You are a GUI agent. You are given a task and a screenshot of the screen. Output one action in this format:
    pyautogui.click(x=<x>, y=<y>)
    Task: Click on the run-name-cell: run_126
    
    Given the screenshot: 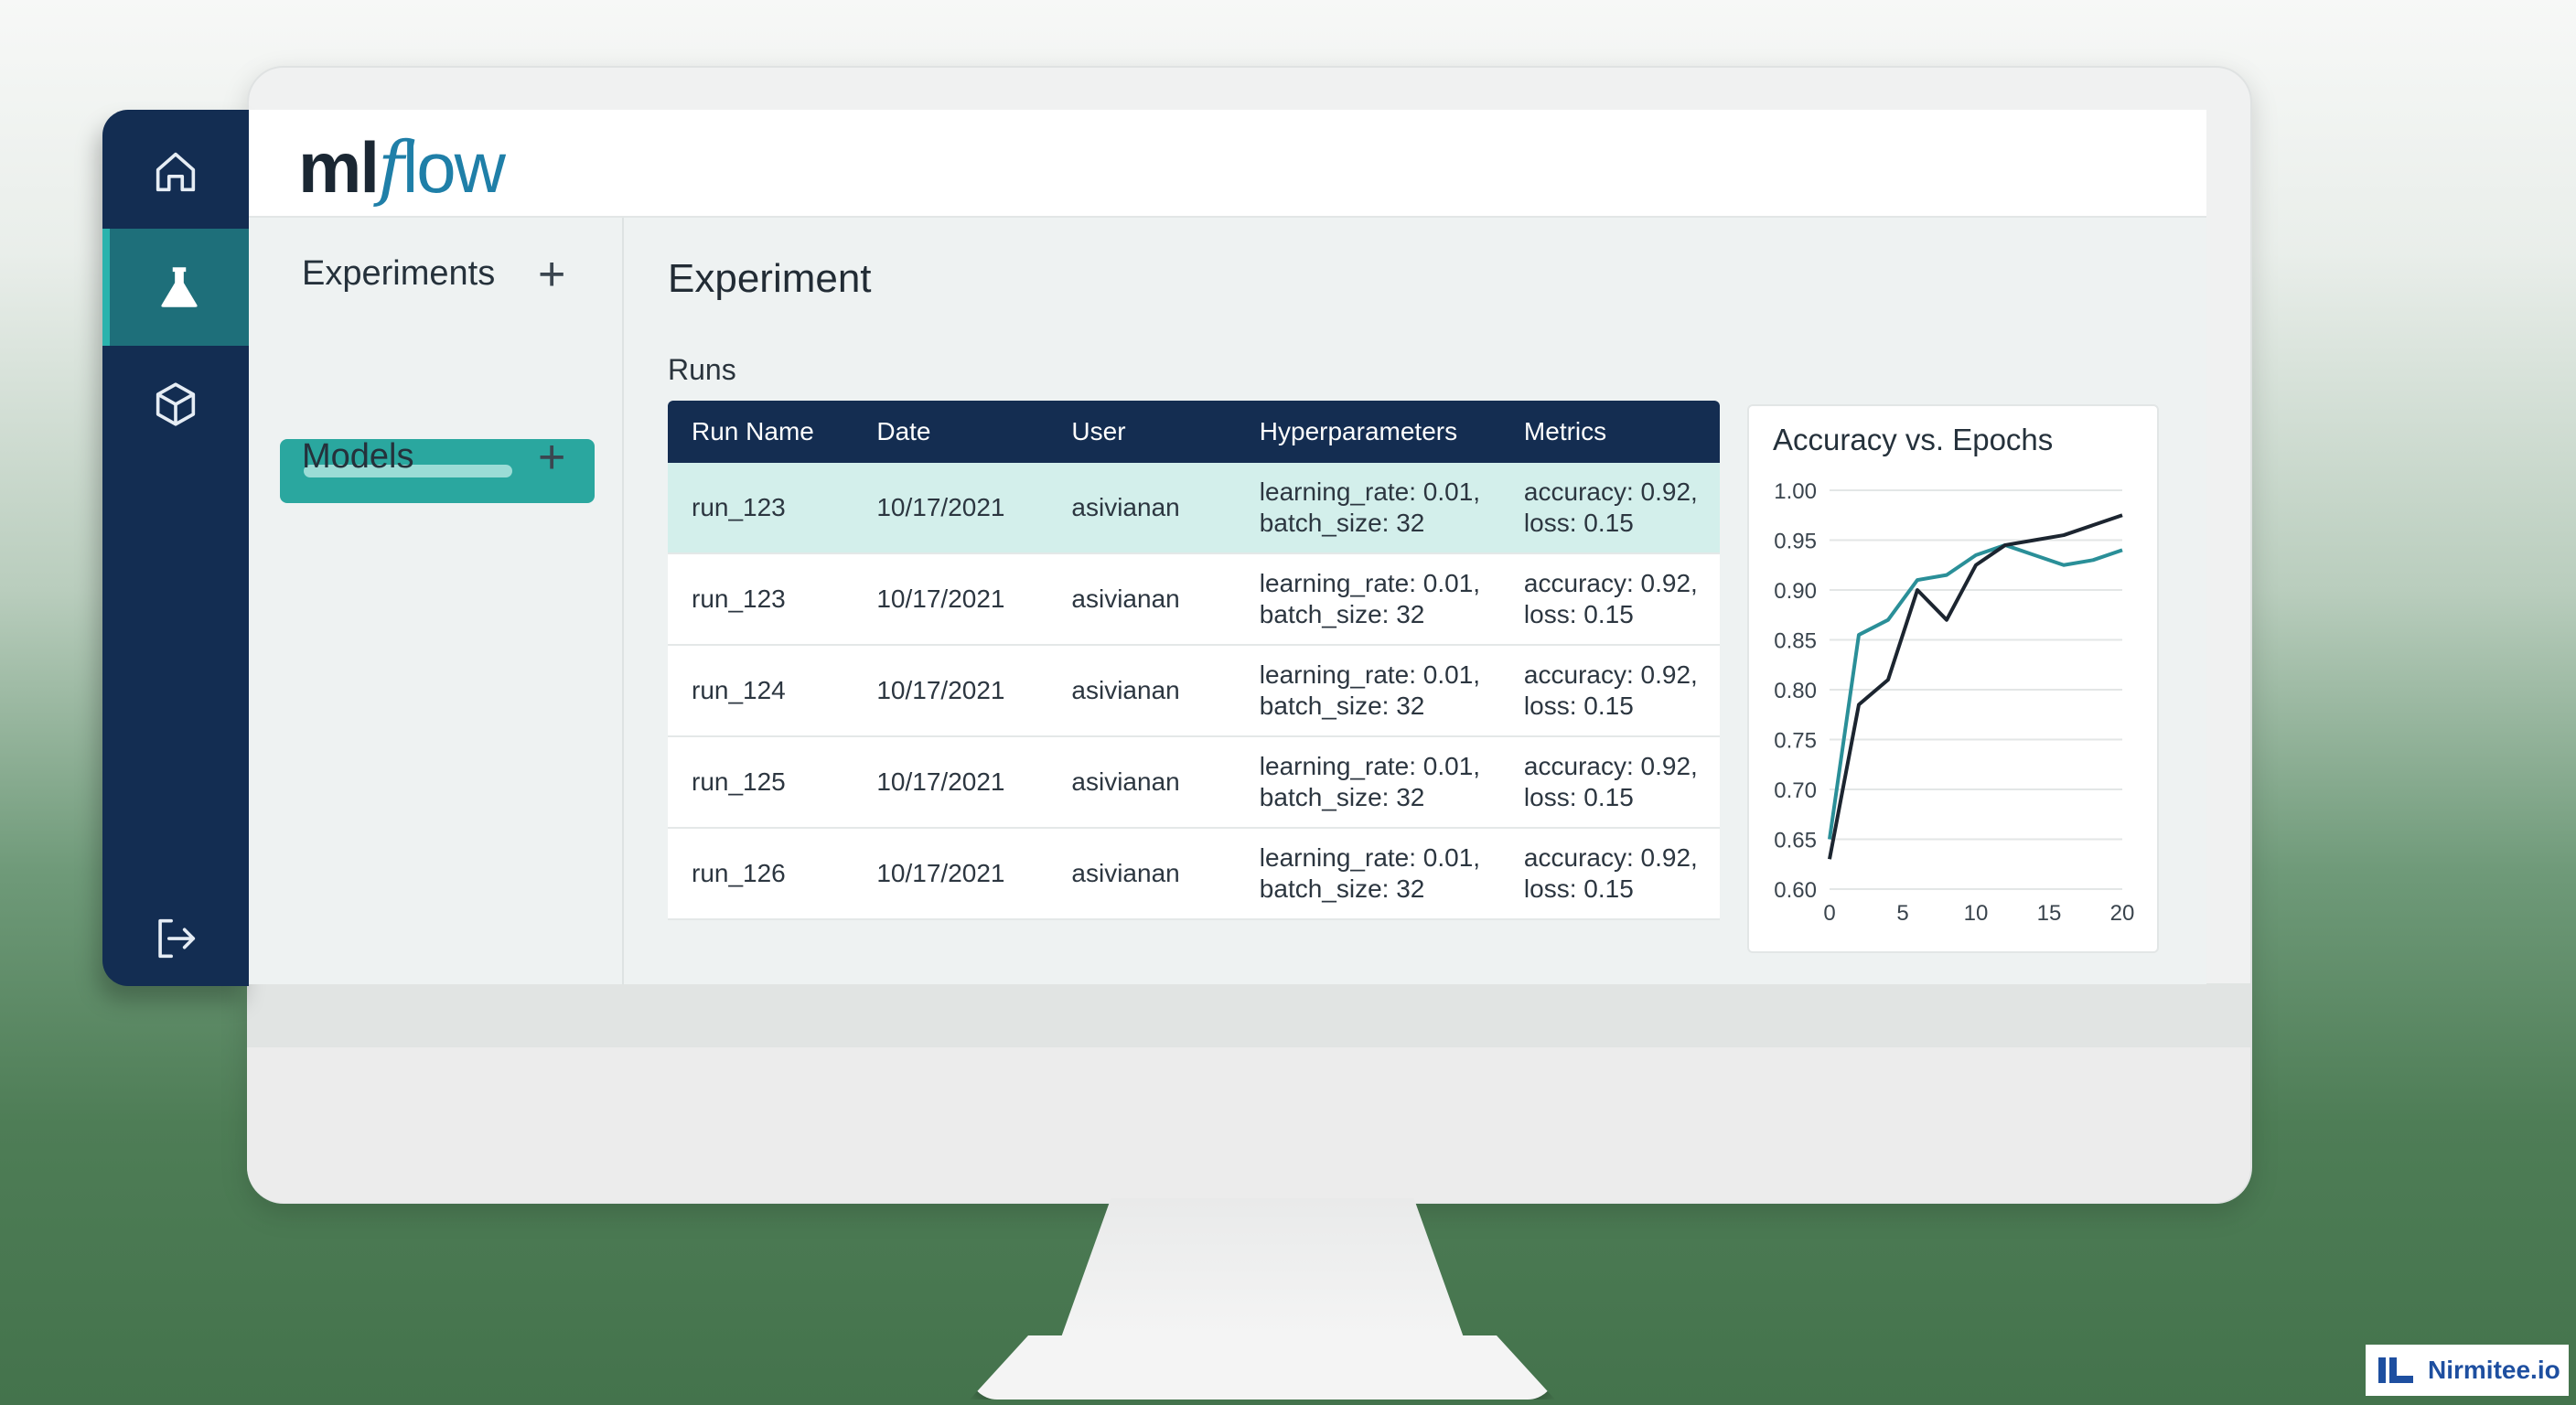 What is the action you would take?
    pyautogui.click(x=761, y=874)
    